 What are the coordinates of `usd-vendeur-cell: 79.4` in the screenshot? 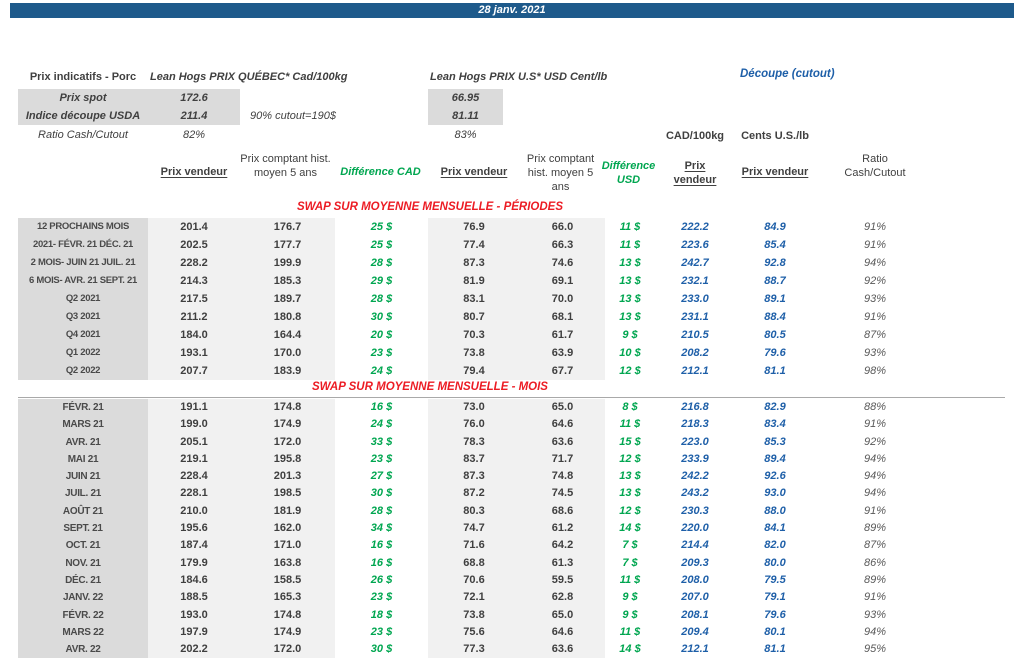 It's located at (474, 371).